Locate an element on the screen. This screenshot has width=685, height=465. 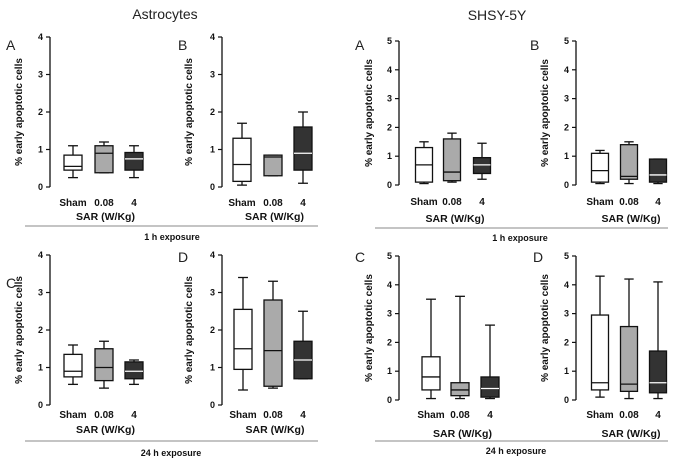
panel-letter: A is located at coordinates (360, 45).